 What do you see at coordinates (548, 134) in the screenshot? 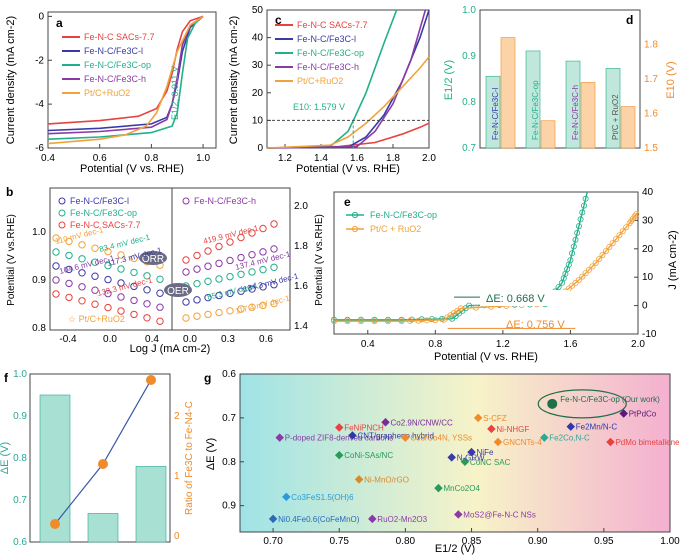
I see `bar-e10` at bounding box center [548, 134].